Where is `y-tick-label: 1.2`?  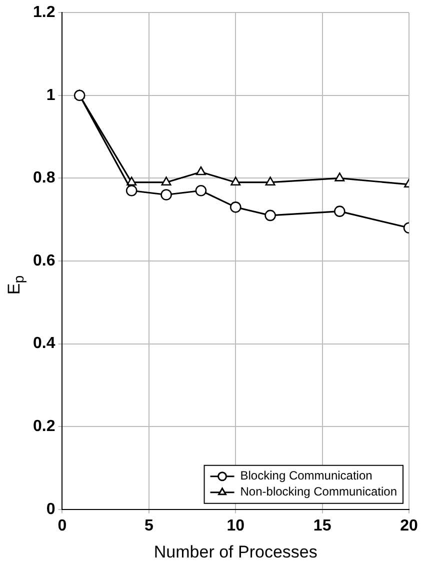
y-tick-label: 1.2 is located at coordinates (44, 13).